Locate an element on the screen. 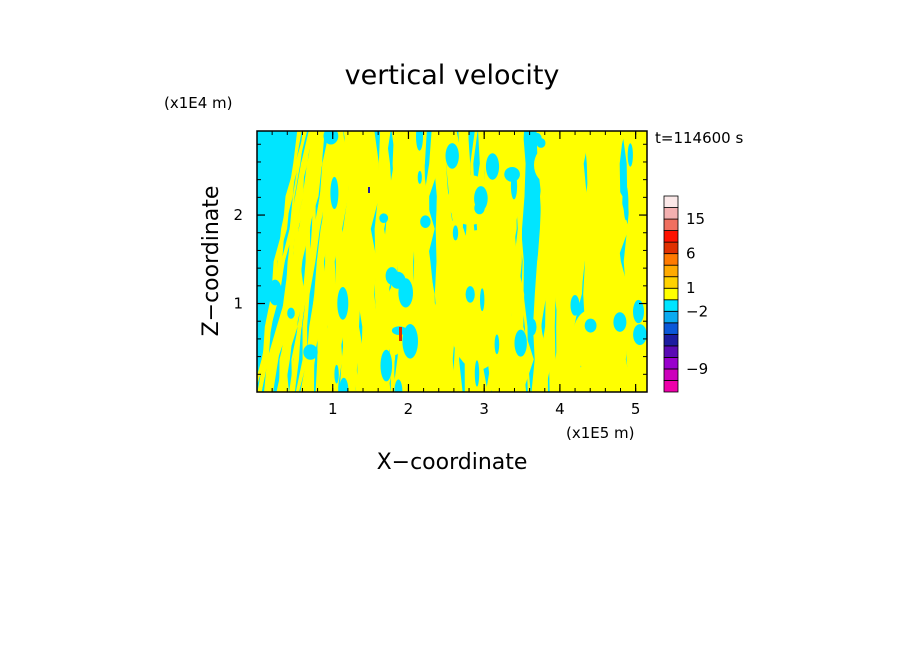  colorbar-label-2: 1 is located at coordinates (691, 288).